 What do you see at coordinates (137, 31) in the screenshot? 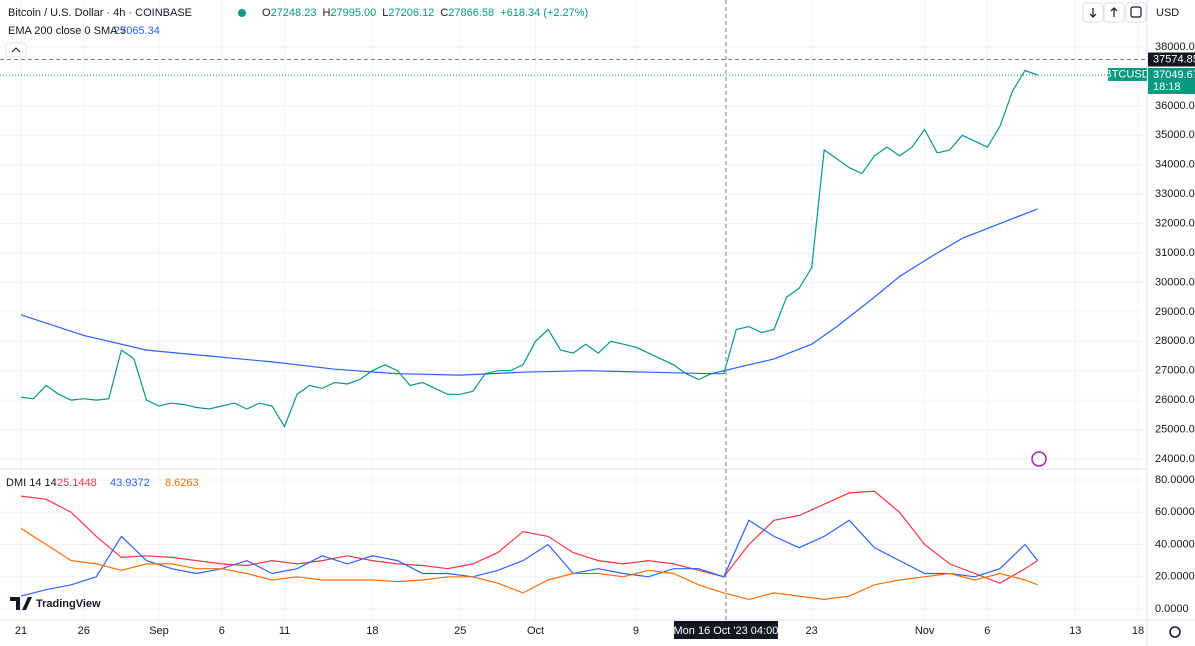
I see `ema-value: 27065.34` at bounding box center [137, 31].